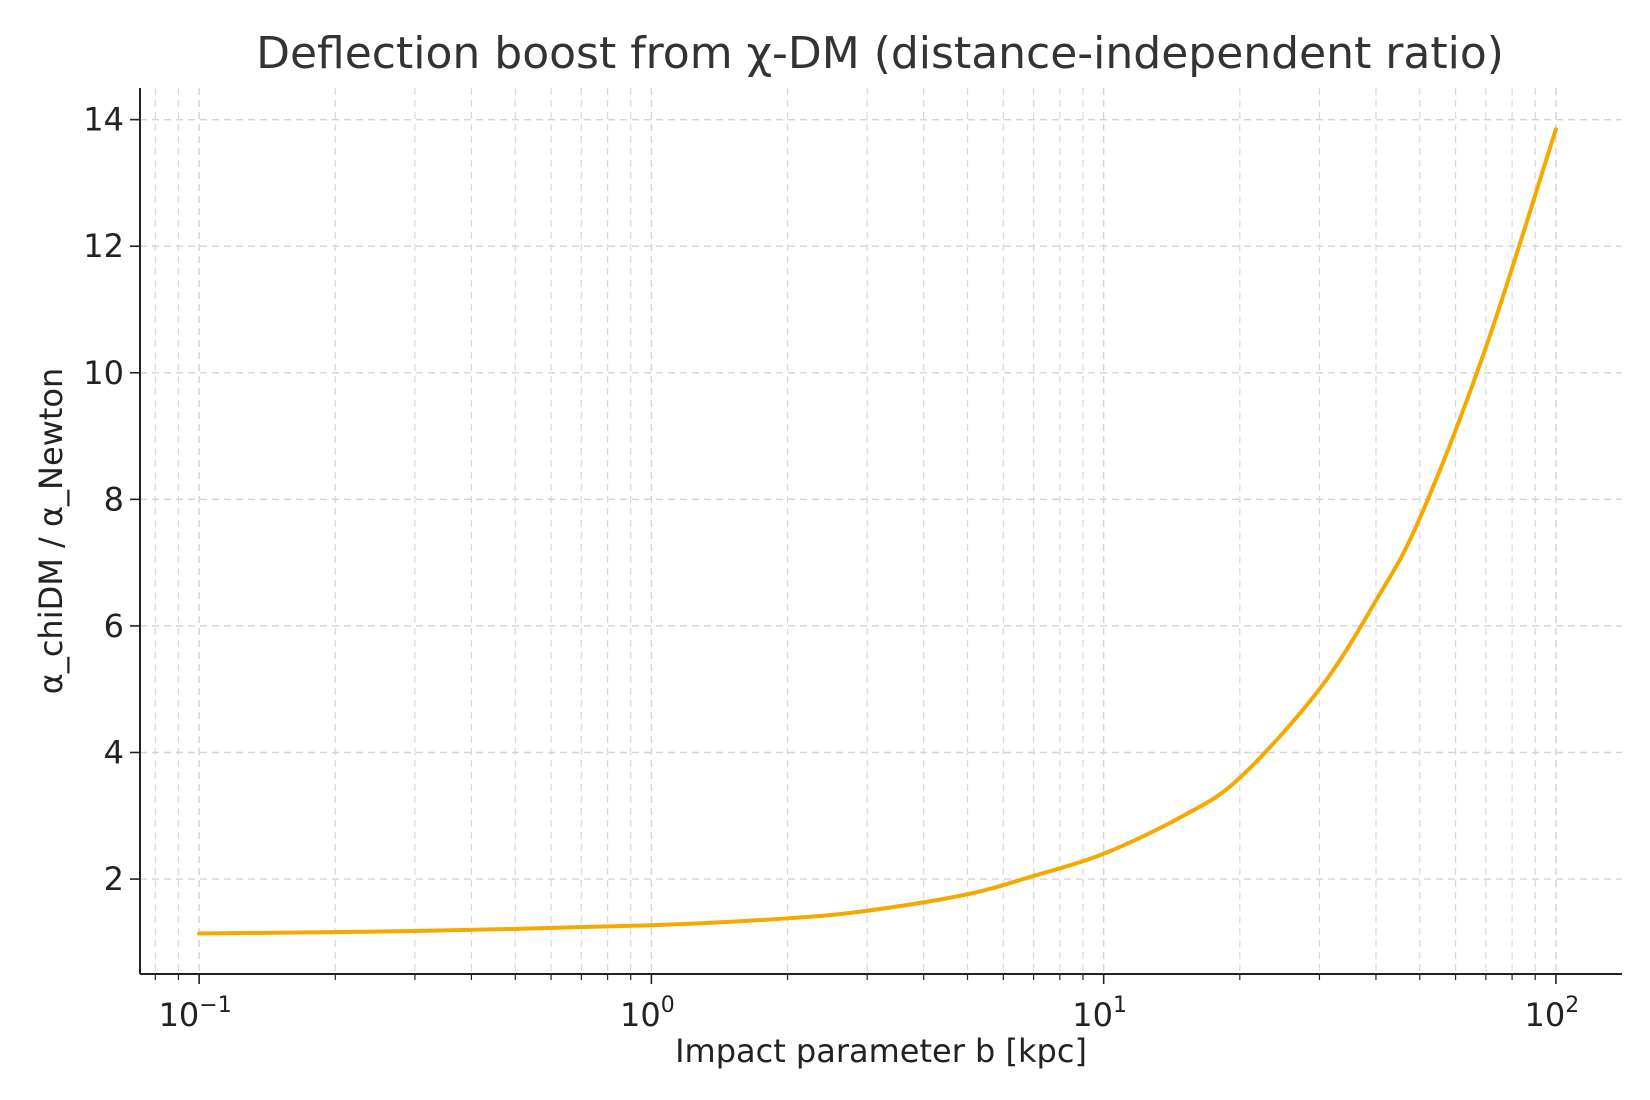 Image resolution: width=1650 pixels, height=1100 pixels. I want to click on x-tick-label: 10², so click(1552, 1013).